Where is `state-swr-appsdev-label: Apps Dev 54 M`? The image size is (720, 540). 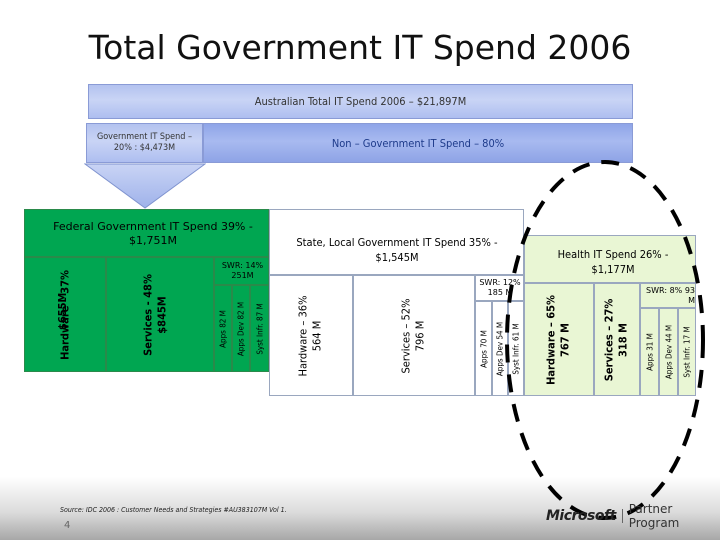
state-swr-appsdev-label: Apps Dev 54 M is located at coordinates (500, 348).